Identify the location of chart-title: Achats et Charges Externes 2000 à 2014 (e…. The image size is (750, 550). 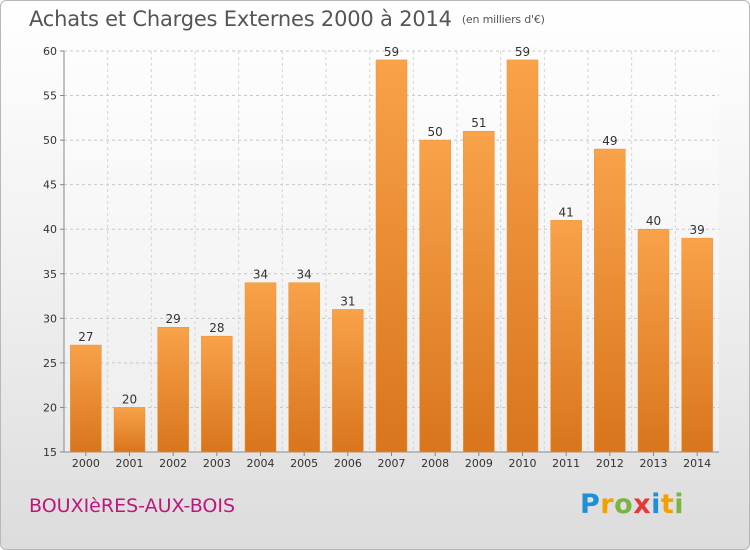
(287, 19).